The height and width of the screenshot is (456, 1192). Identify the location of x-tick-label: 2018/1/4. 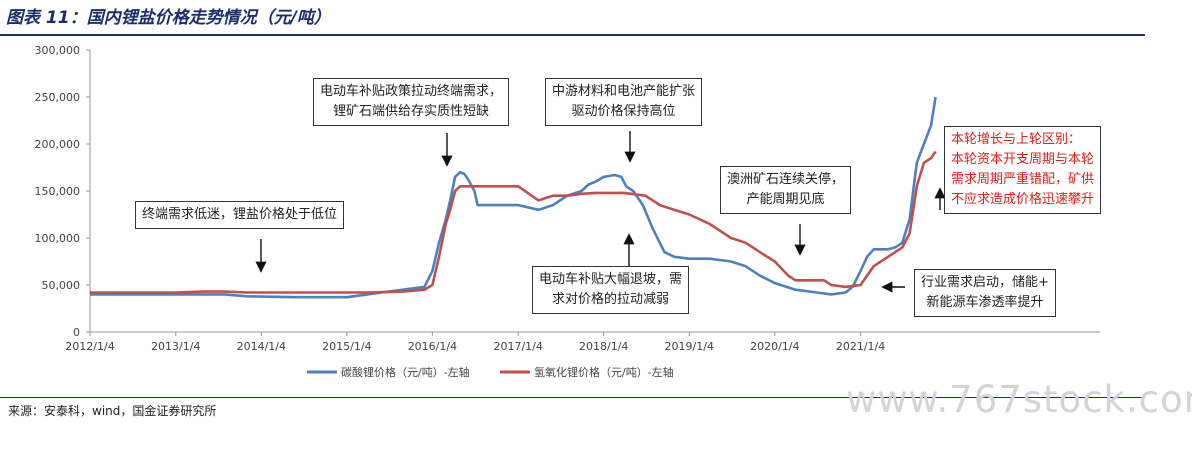
(603, 346).